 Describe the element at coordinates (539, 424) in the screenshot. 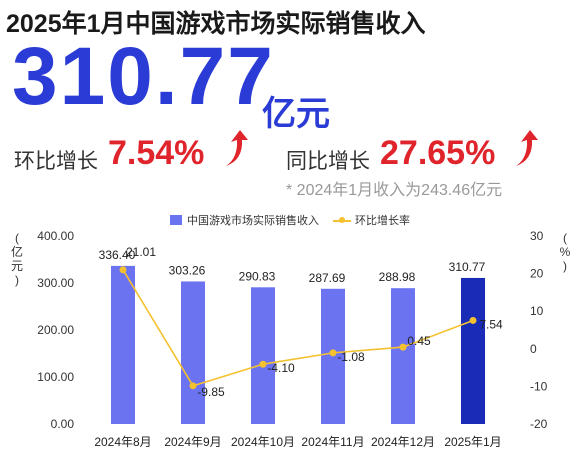

I see `right-axis-tick-label: -20` at that location.